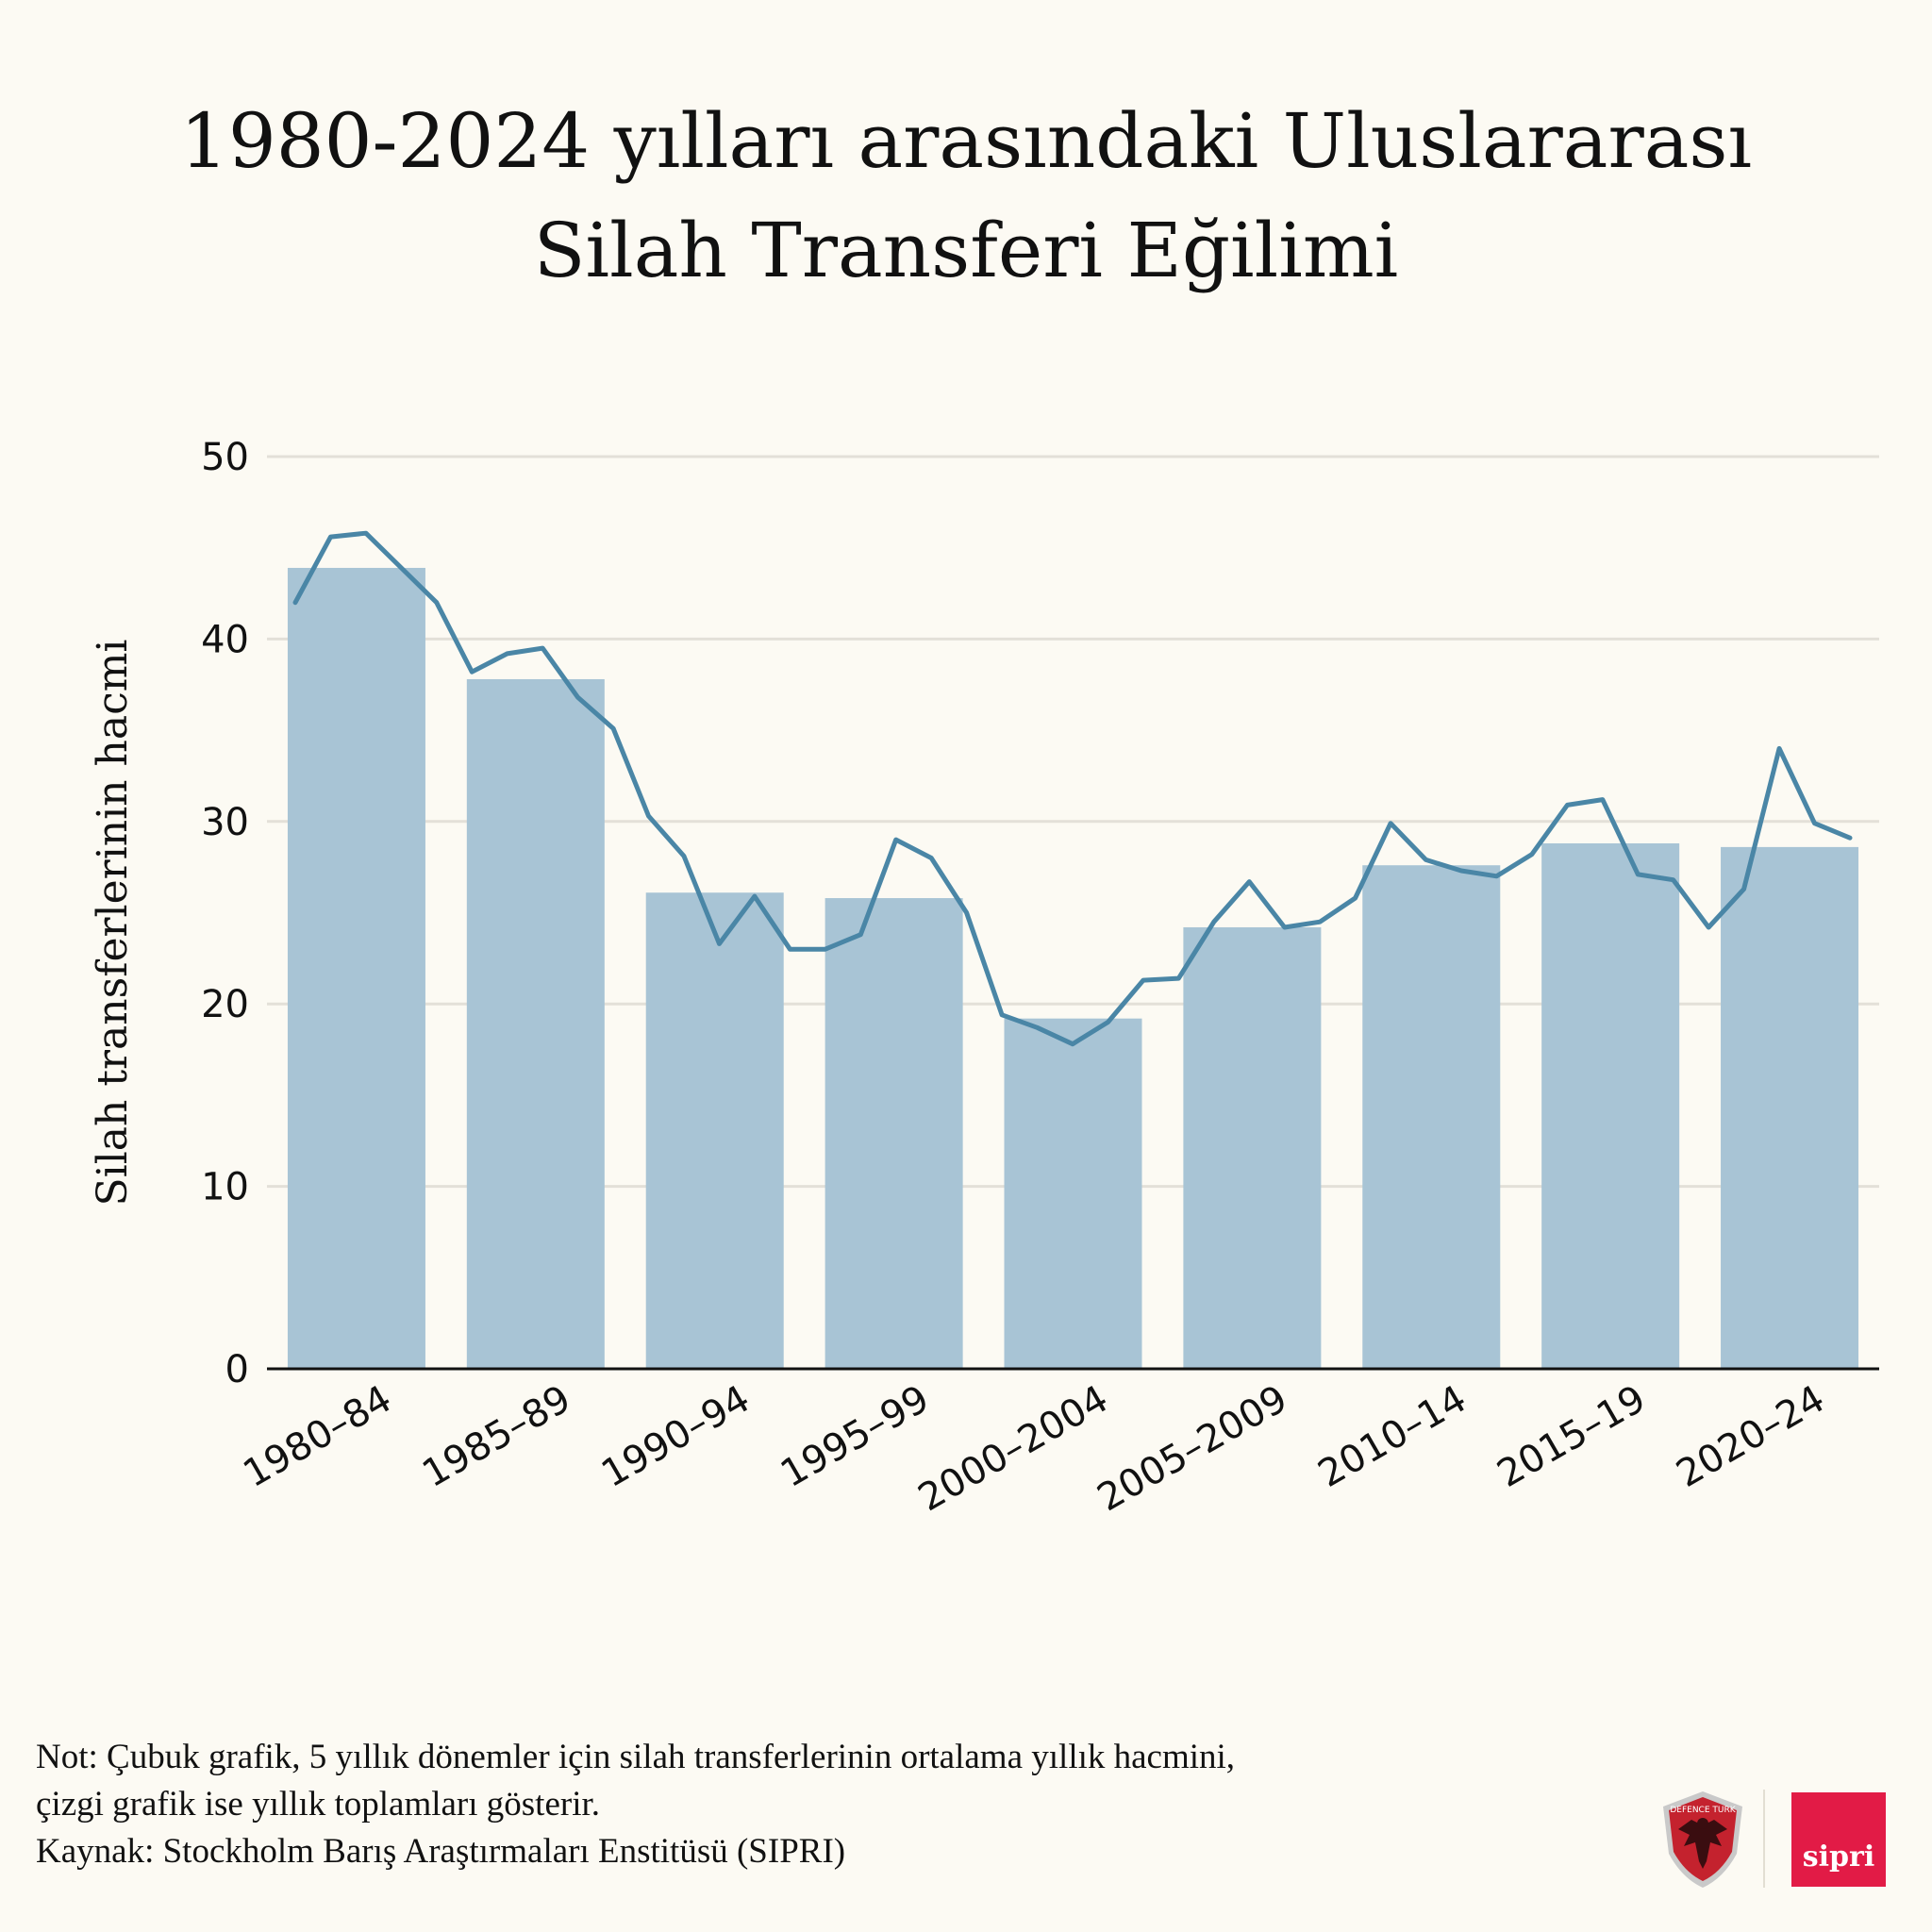 The image size is (1932, 1932). Describe the element at coordinates (496, 1437) in the screenshot. I see `x-tick-label: 1985–89` at that location.